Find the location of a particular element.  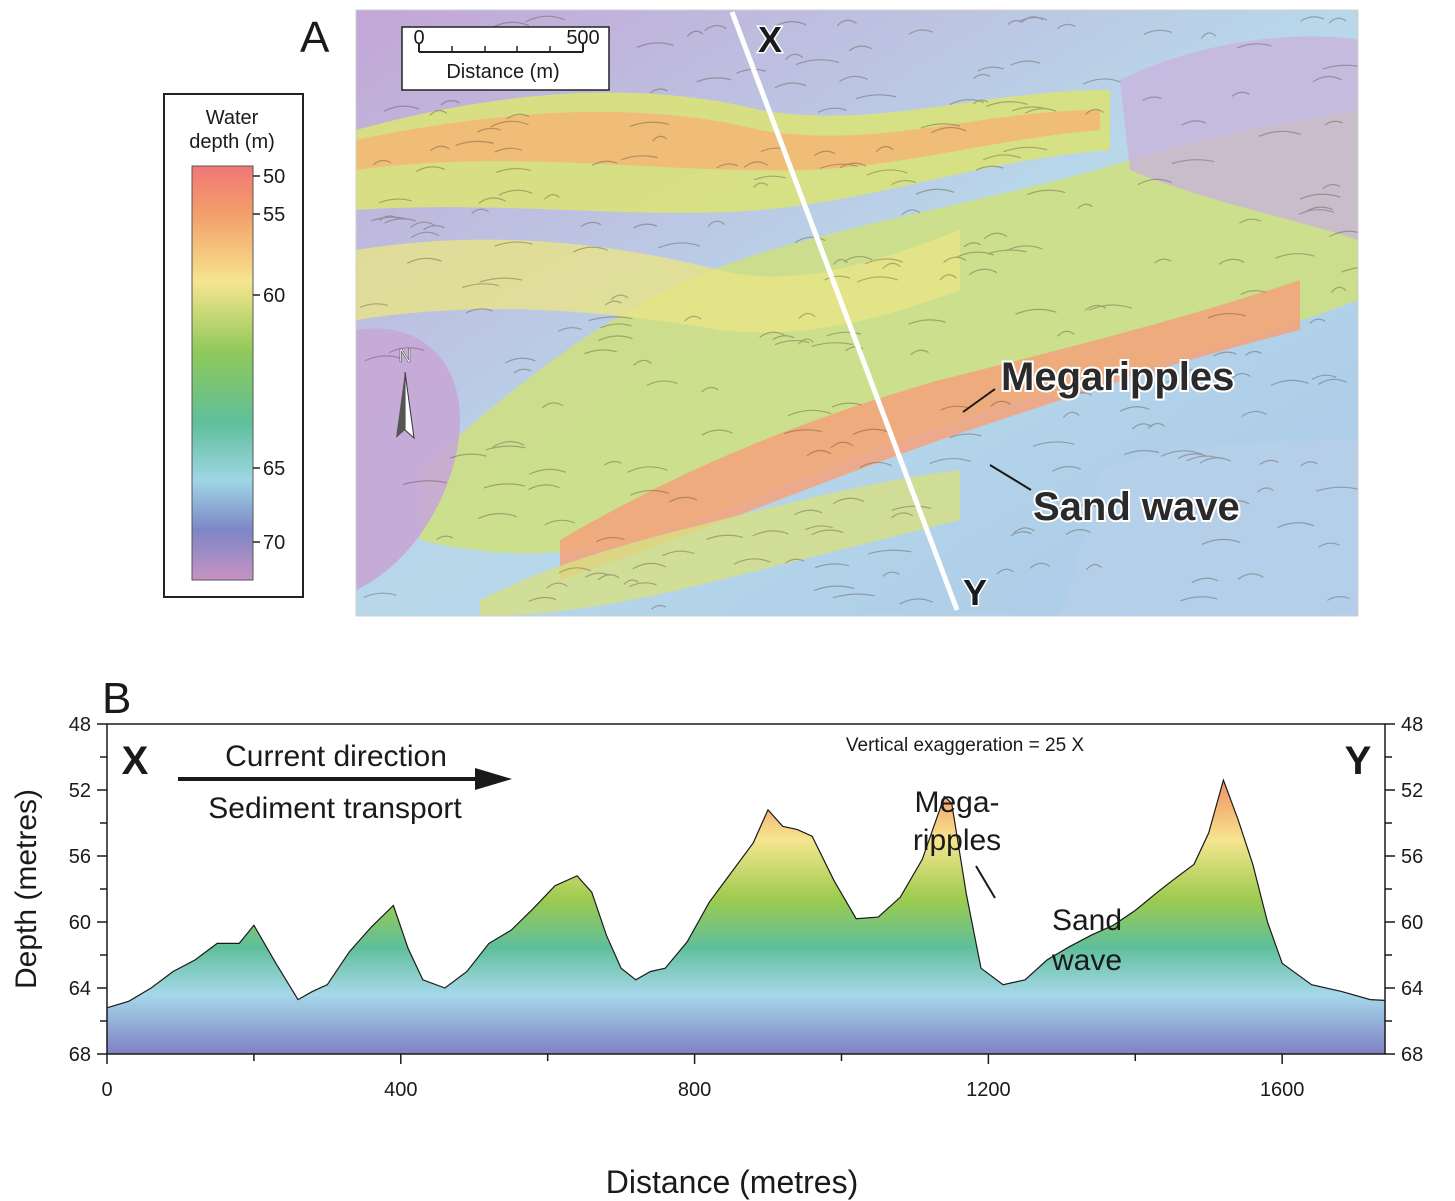

vertical-exaggeration-text: Vertical exaggeration = 25 X is located at coordinates (965, 745).